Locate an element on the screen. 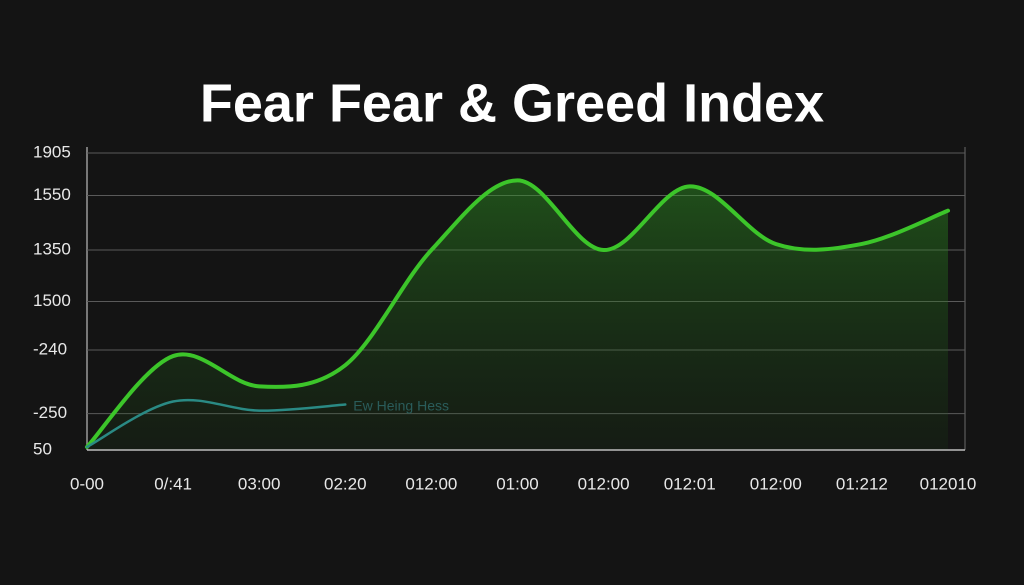 This screenshot has height=585, width=1024. x-tick-label: 0-00 is located at coordinates (87, 483).